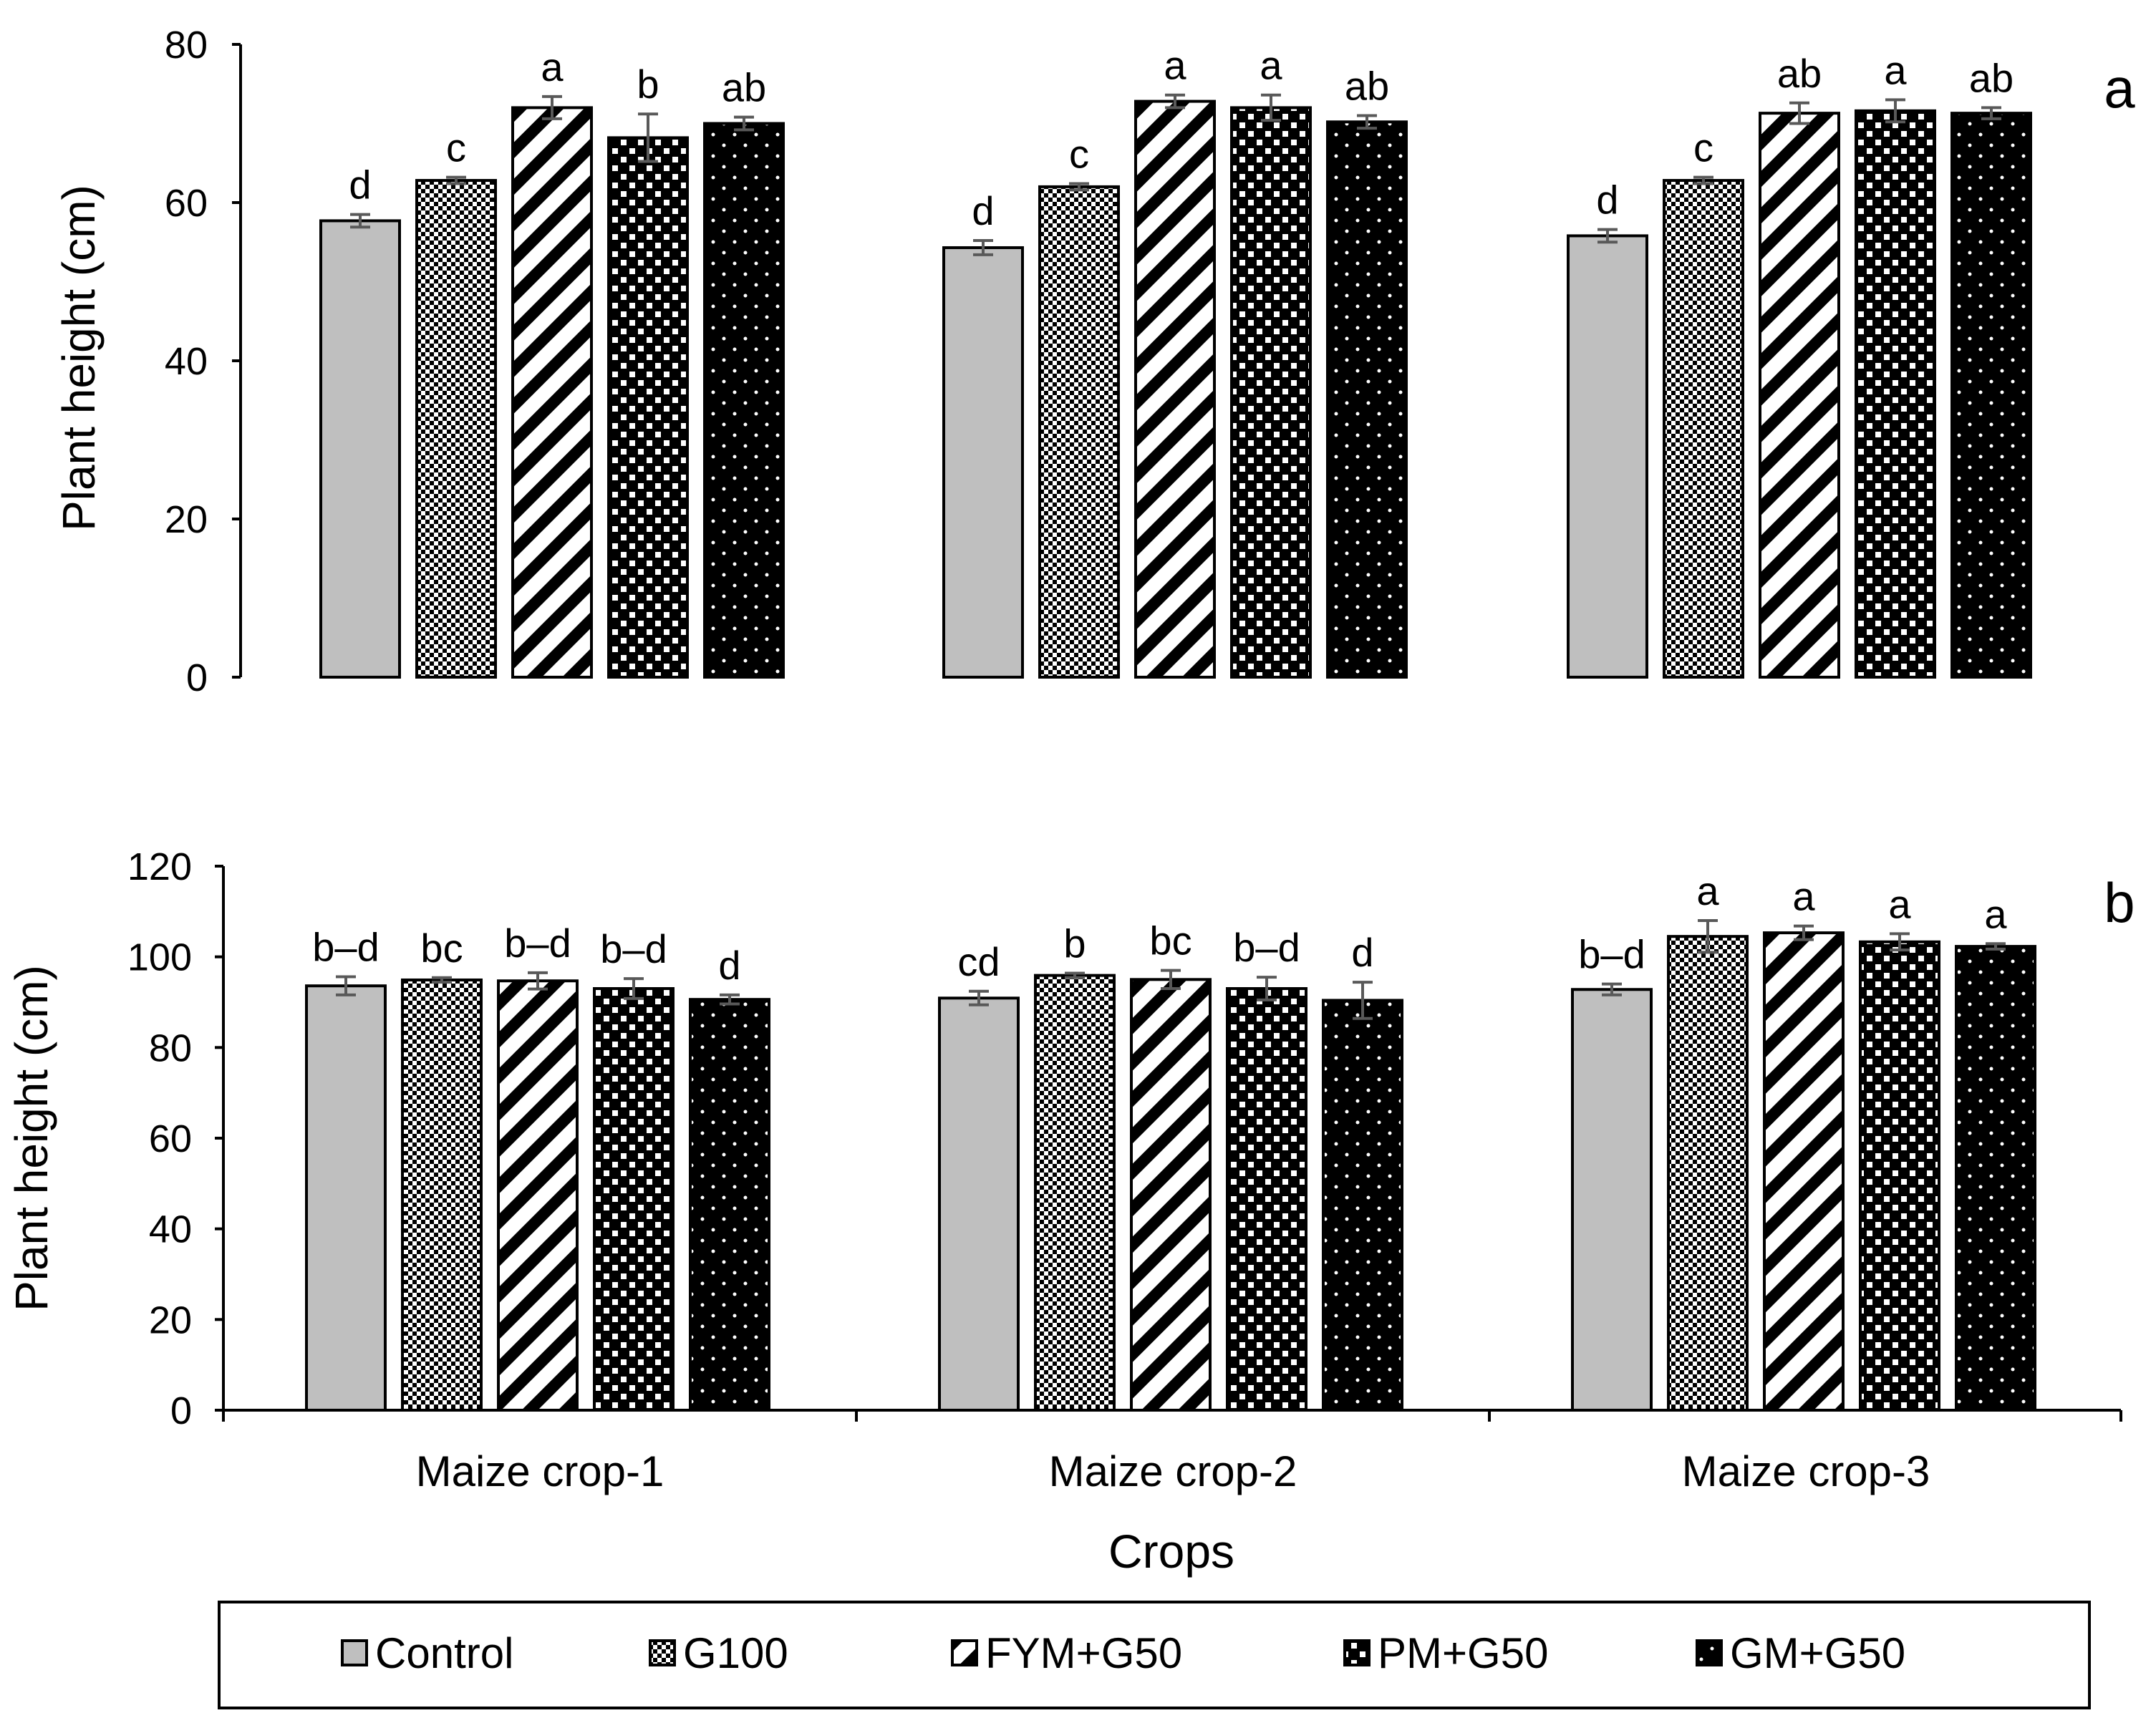  Describe the element at coordinates (552, 66) in the screenshot. I see `panel-a-bar-fym-g50-maize-crop-1-letter: a` at that location.